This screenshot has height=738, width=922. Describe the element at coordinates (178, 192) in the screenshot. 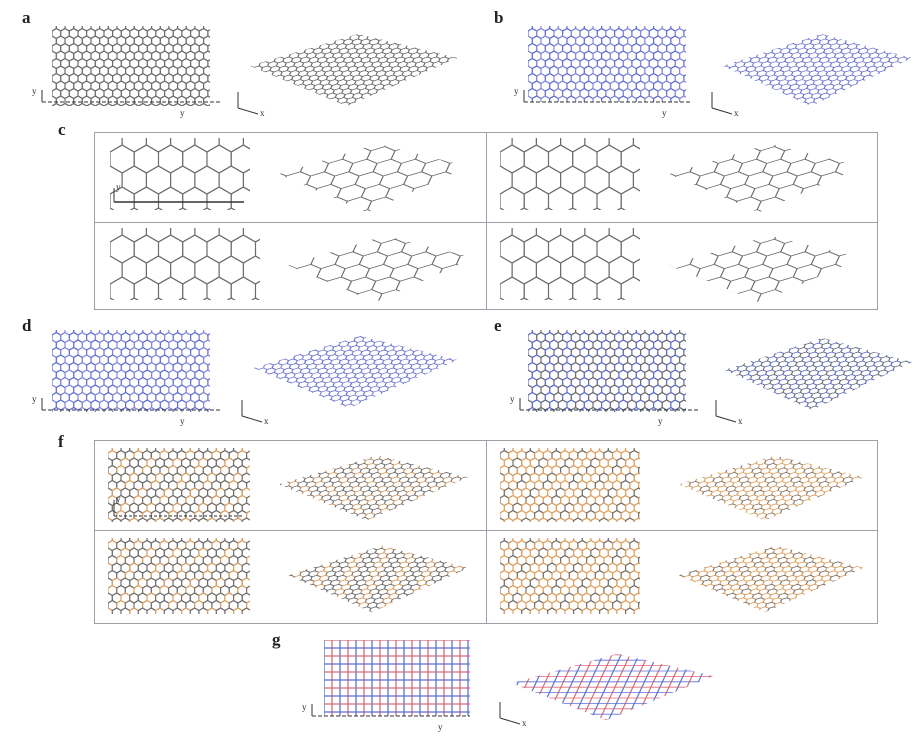

I see `panel-c-axis-indicator: y` at that location.